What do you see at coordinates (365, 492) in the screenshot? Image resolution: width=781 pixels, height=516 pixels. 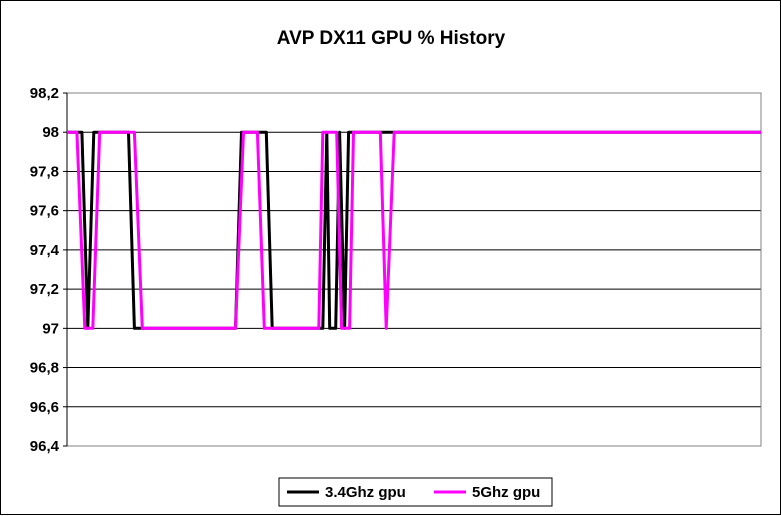 I see `legend-label-3-4ghz: 3.4Ghz gpu` at bounding box center [365, 492].